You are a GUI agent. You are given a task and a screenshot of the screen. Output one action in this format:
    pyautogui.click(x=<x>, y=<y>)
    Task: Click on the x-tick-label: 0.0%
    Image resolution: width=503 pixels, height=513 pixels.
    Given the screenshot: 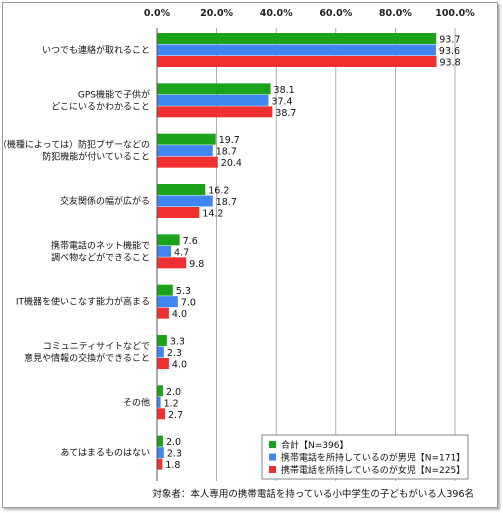 What is the action you would take?
    pyautogui.click(x=157, y=13)
    